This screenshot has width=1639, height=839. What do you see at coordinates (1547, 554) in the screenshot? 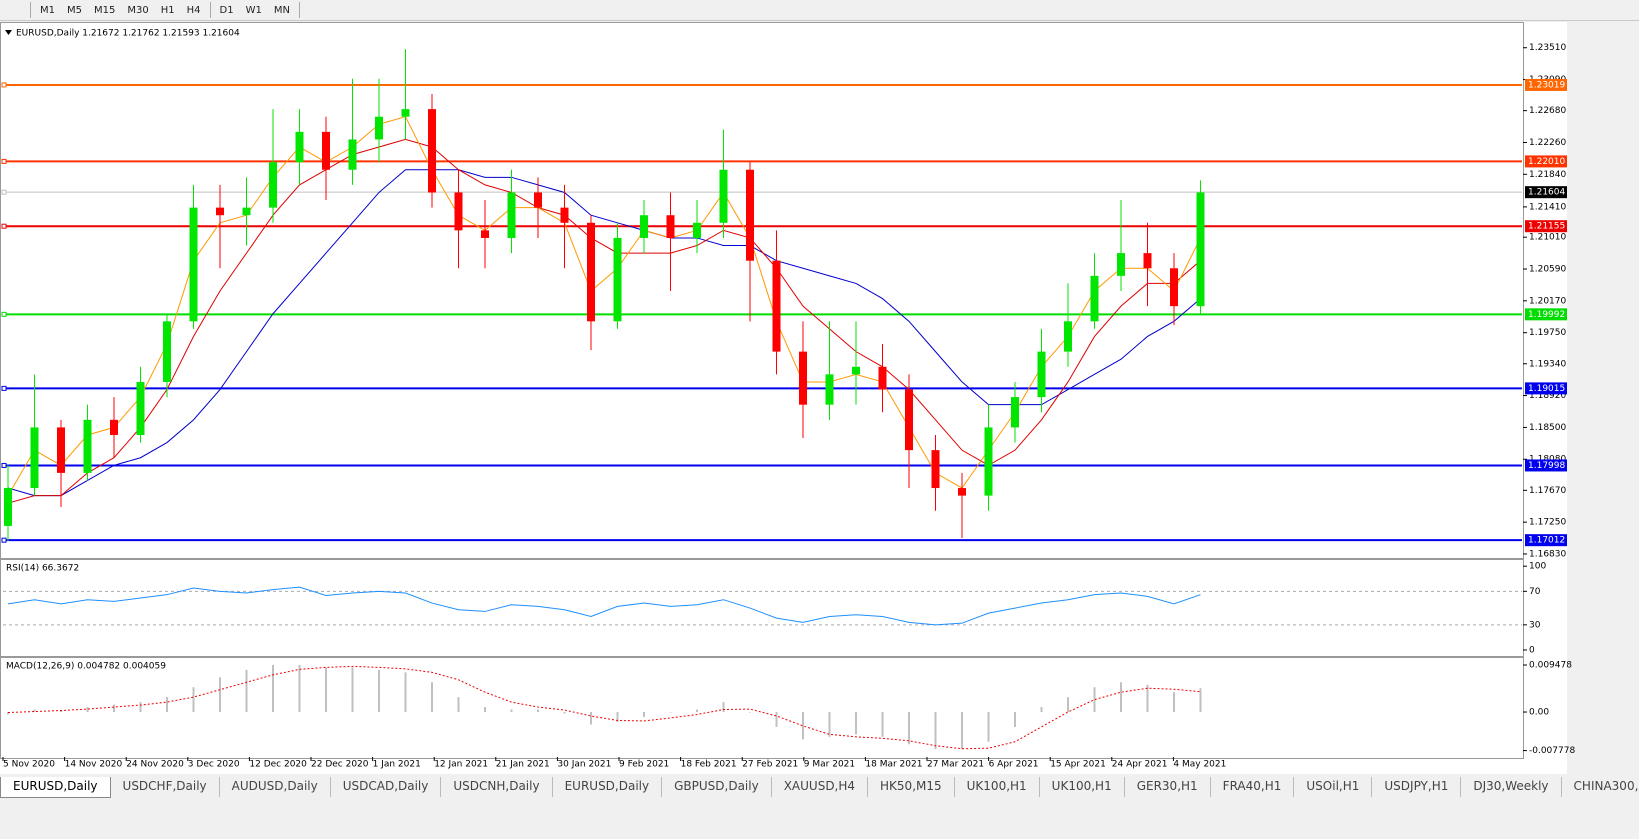
I see `y-tick-label: 1.16830` at bounding box center [1547, 554].